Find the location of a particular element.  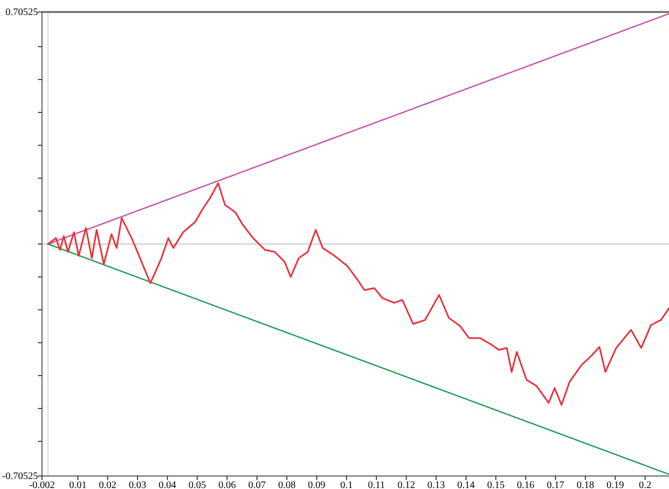

x-tick-label: 0.16 is located at coordinates (525, 484).